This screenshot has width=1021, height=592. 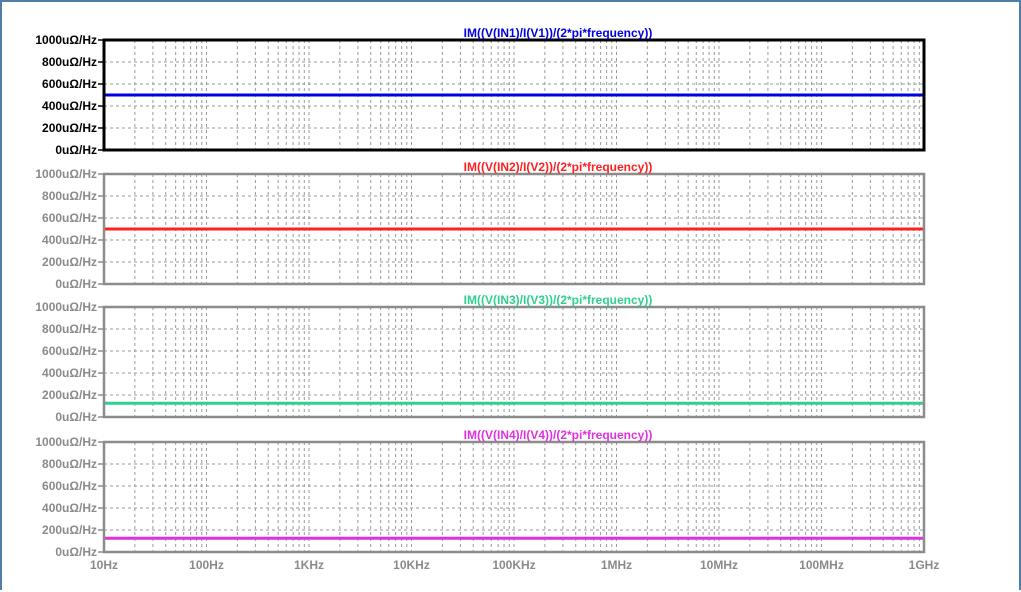 I want to click on pane-title-4: IM((V(IN4)/I(V4))/(2*pi*frequency)), so click(x=558, y=435).